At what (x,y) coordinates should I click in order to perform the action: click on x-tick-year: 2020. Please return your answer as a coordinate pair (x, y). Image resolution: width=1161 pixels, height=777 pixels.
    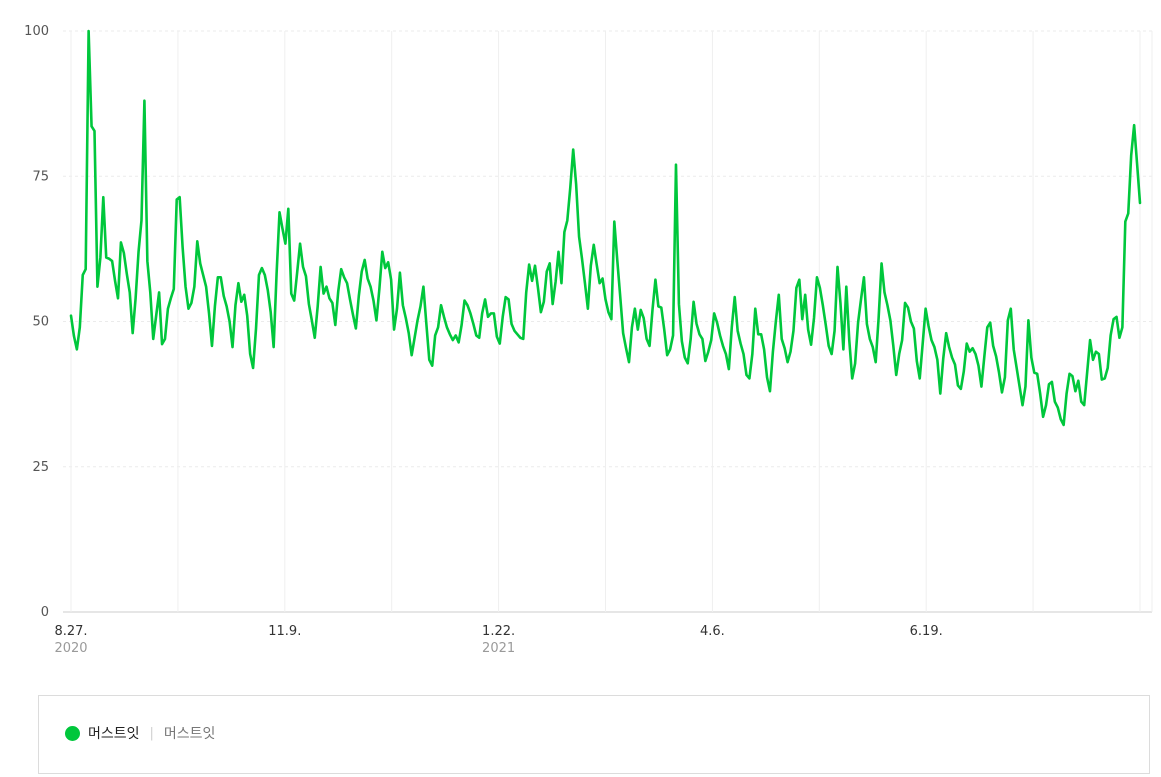
    Looking at the image, I should click on (70, 648).